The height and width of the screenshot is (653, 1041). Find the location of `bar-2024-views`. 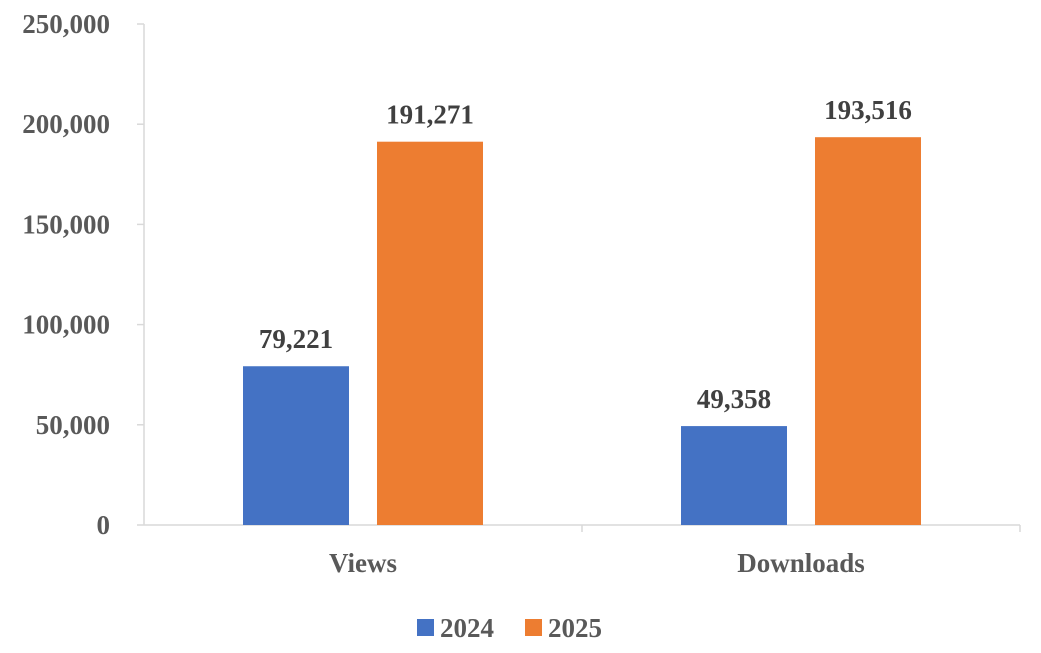

bar-2024-views is located at coordinates (296, 445).